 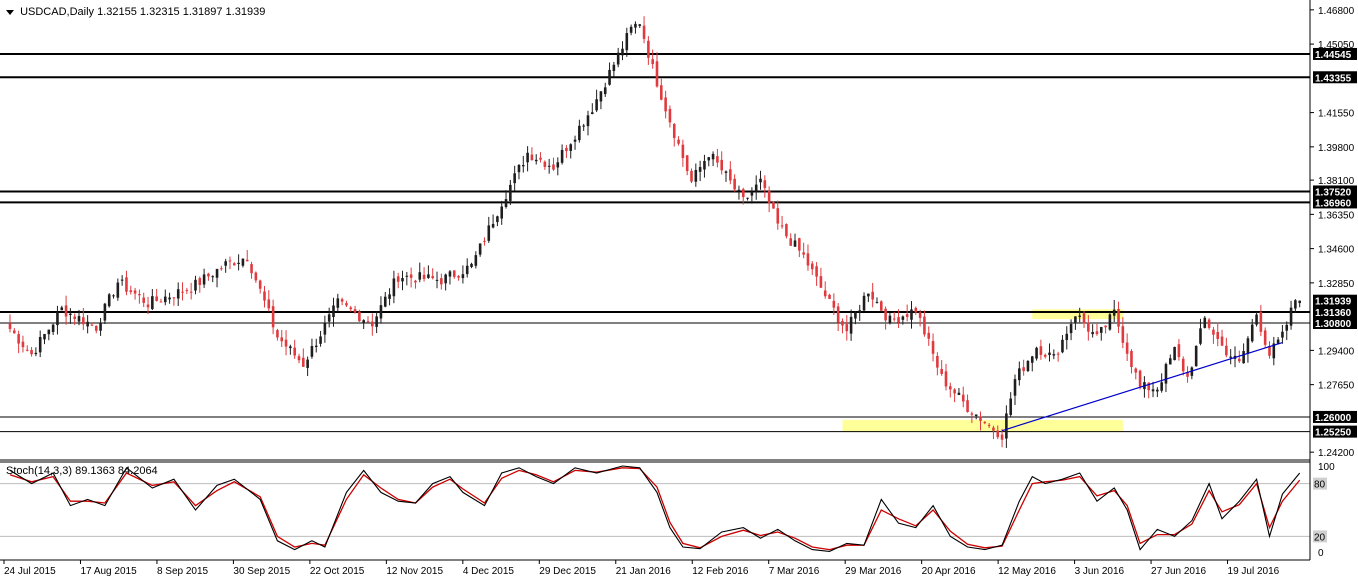 What do you see at coordinates (261, 571) in the screenshot?
I see `time-tick-label: 30 Sep 2015` at bounding box center [261, 571].